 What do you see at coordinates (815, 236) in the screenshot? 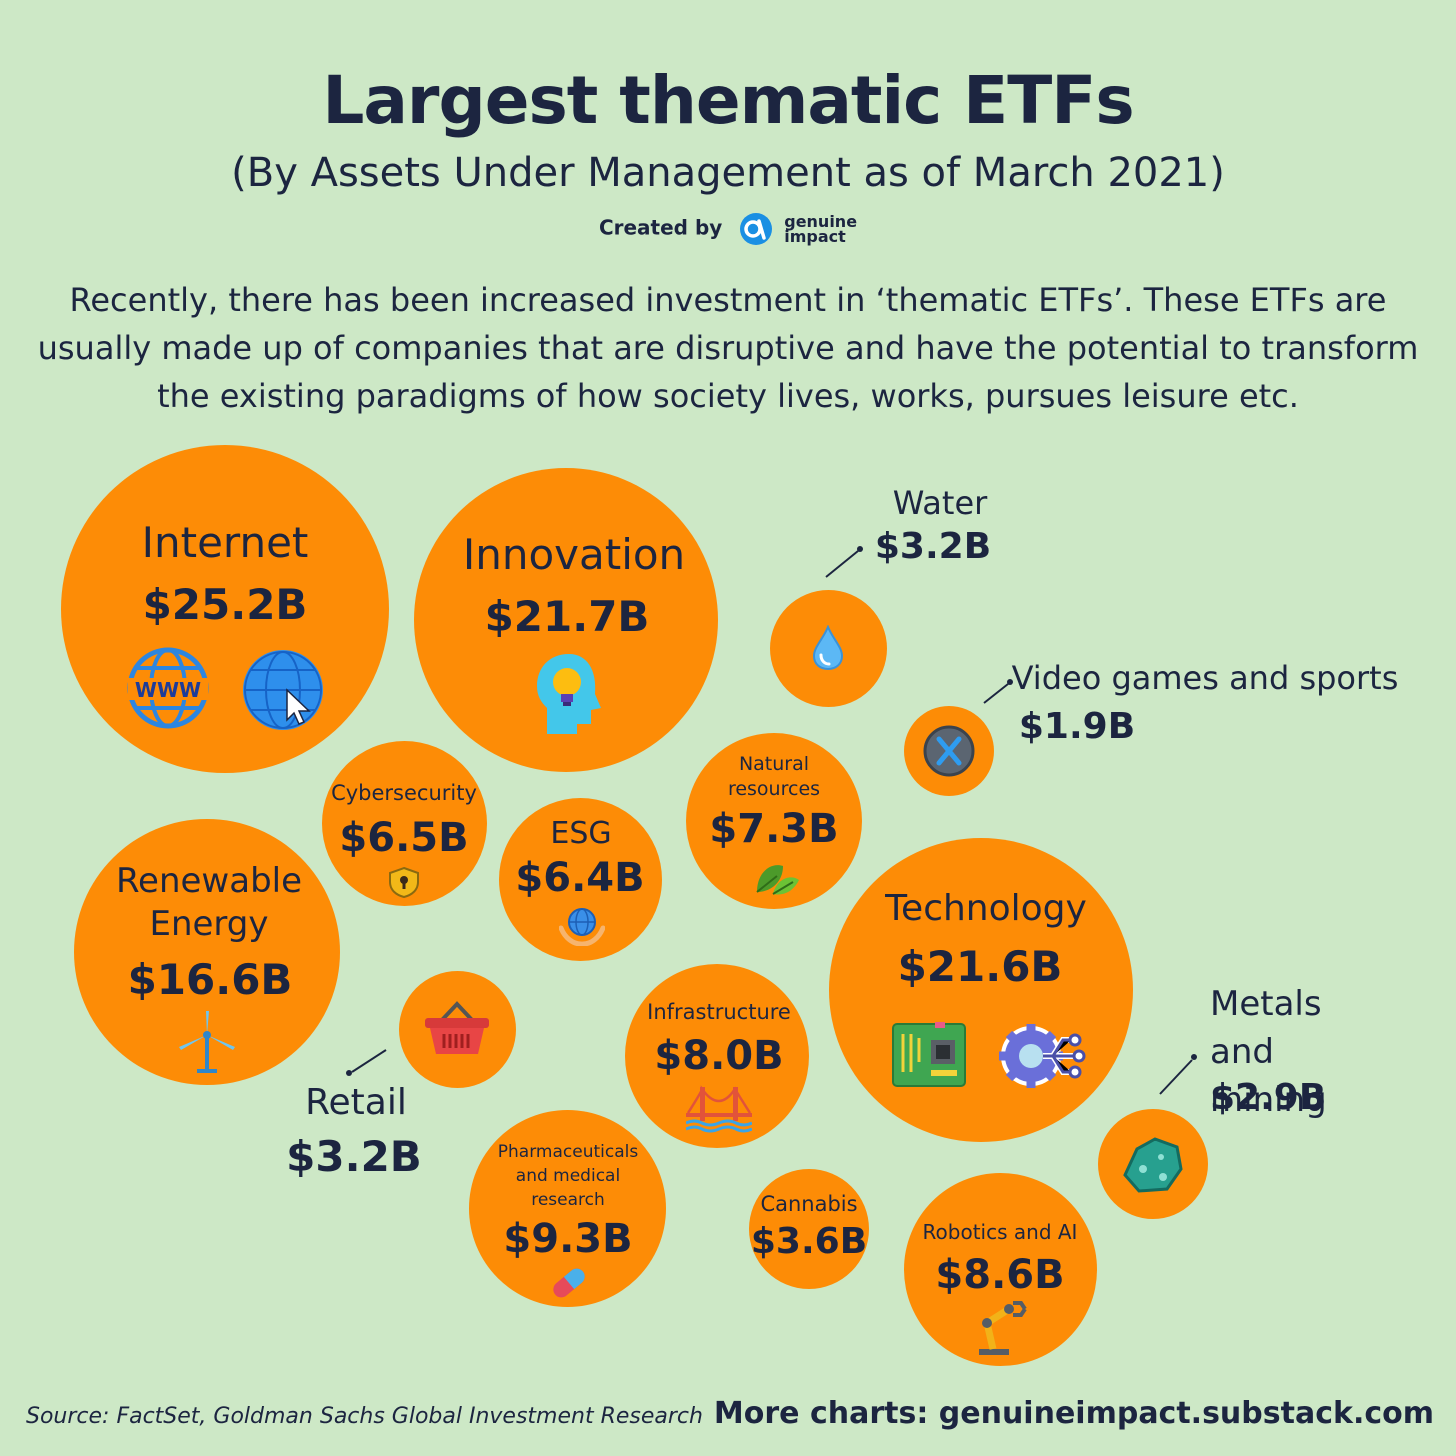
I see `brand-line-2: impact` at bounding box center [815, 236].